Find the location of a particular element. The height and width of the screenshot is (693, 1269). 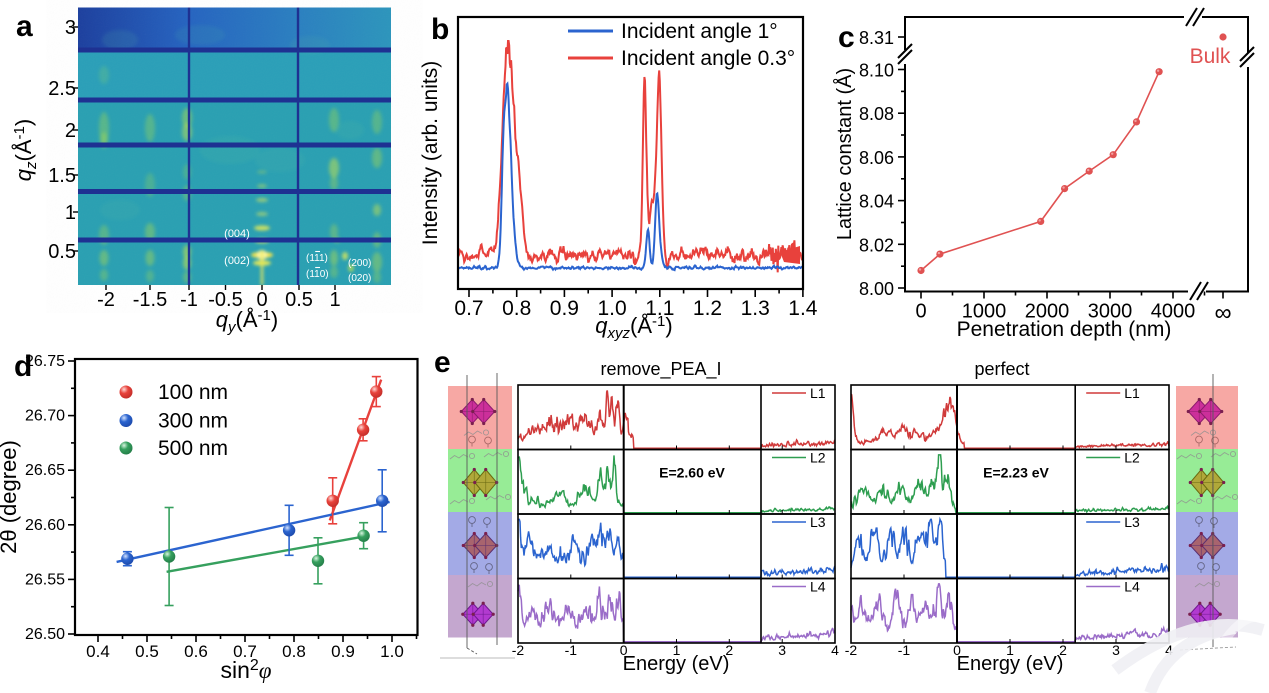

svg-text: e is located at coordinates (442, 362).